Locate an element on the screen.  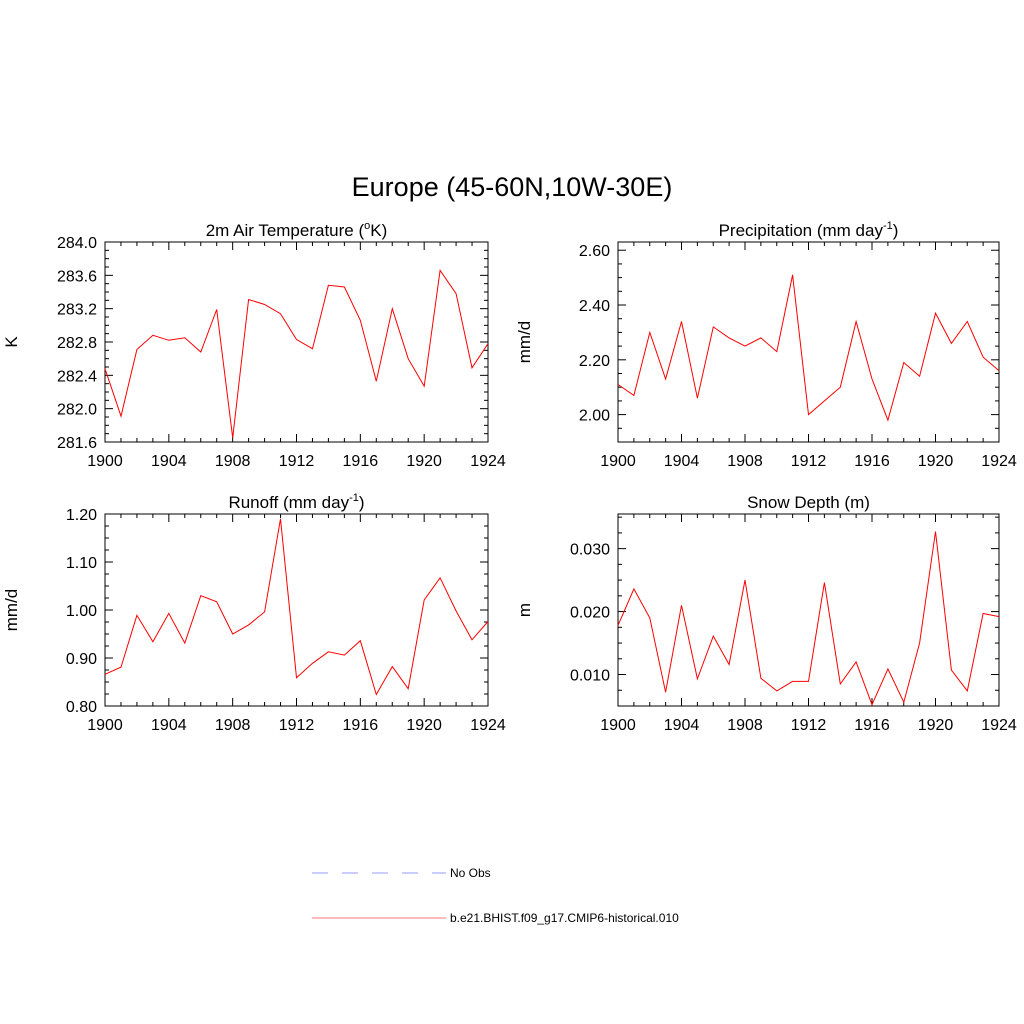
runoff-title-unit: ) is located at coordinates (362, 502).